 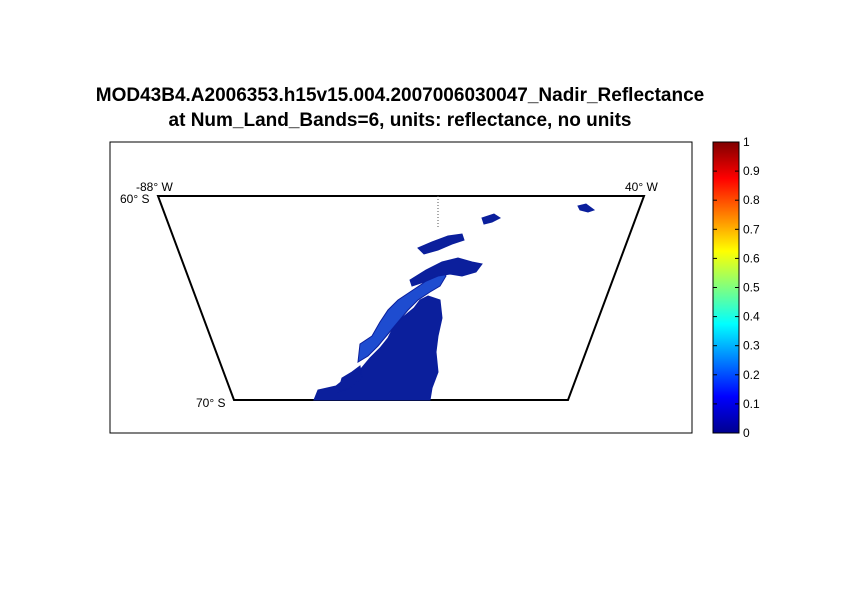 I want to click on colorbar-tick-label: 0, so click(x=746, y=433).